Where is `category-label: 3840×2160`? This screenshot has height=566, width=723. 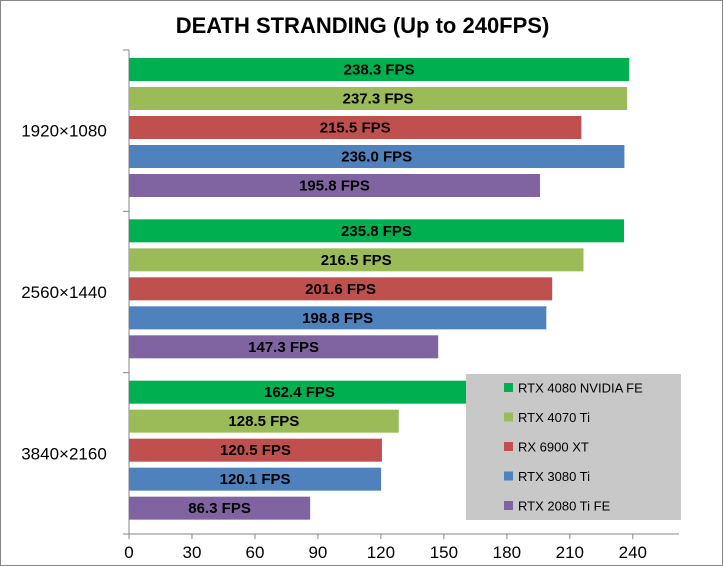 category-label: 3840×2160 is located at coordinates (64, 453).